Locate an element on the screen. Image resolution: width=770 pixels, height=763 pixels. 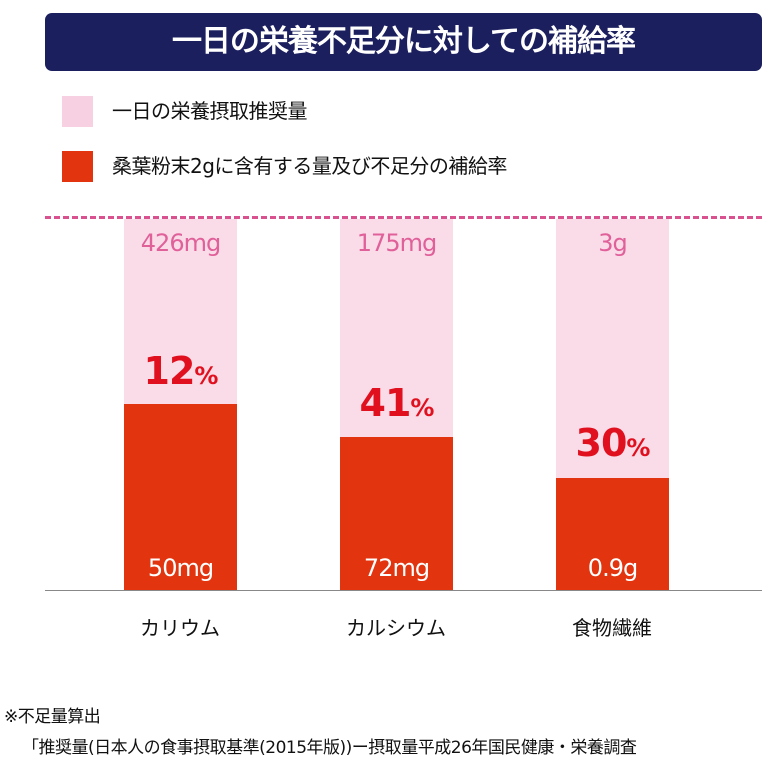
contained-label: 72mg is located at coordinates (396, 568).